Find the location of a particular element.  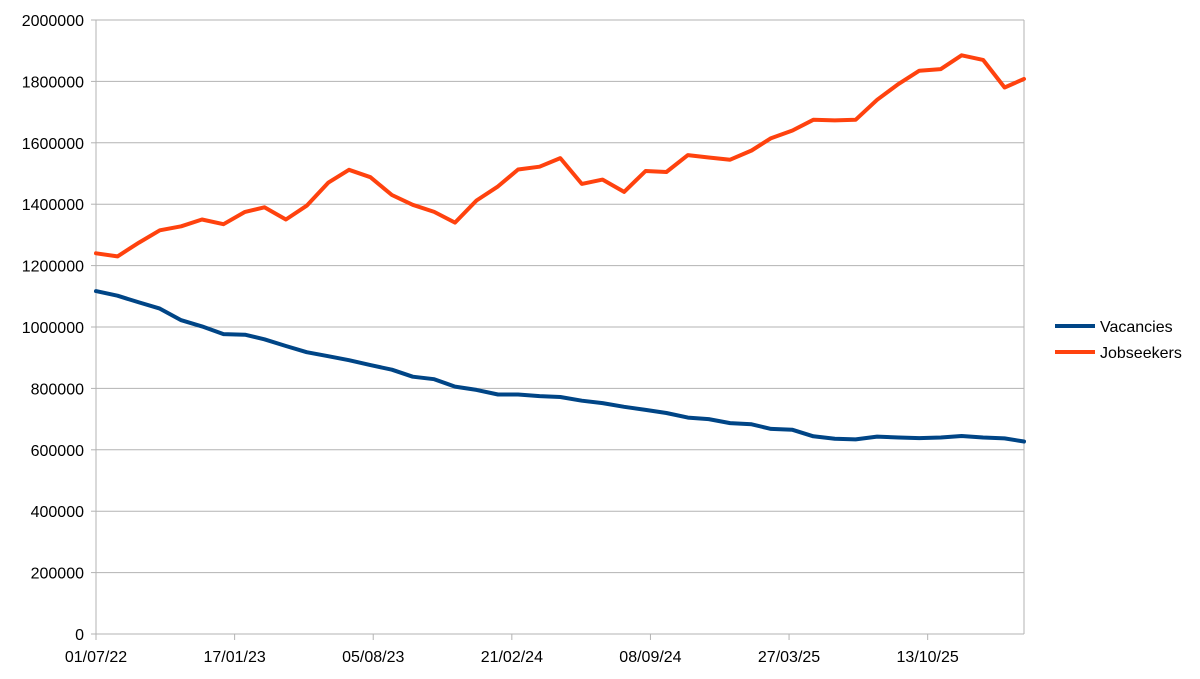

legend-entry-vacancies: Vacancies is located at coordinates (1114, 327).